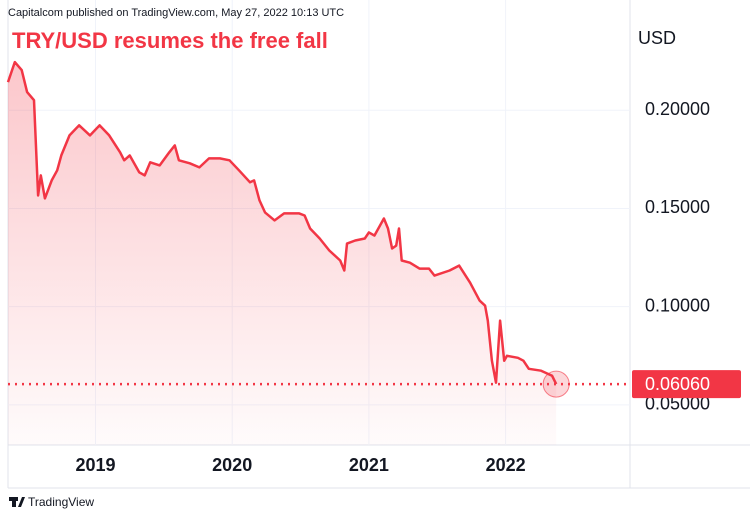  I want to click on footer: TradingView, so click(61, 502).